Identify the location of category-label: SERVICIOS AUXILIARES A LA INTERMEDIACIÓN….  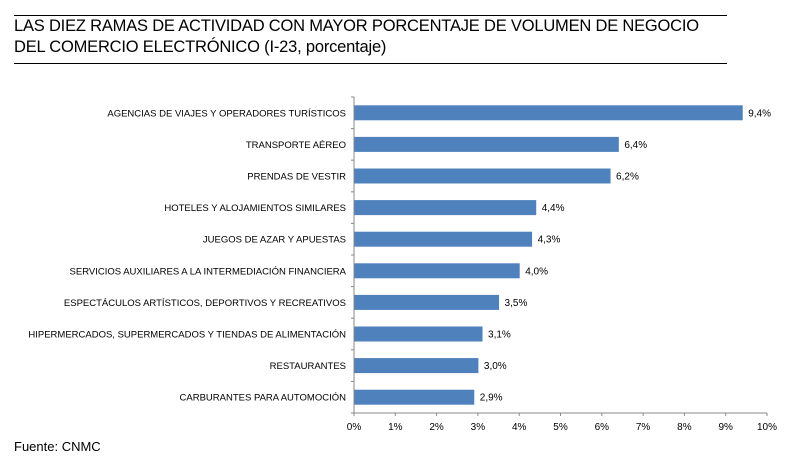
(208, 271).